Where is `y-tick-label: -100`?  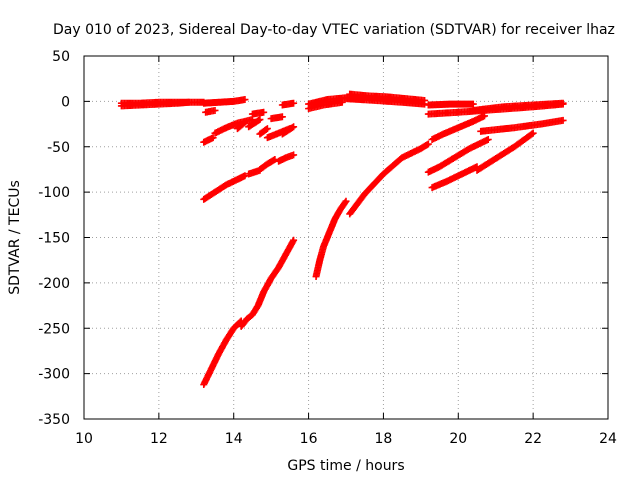
y-tick-label: -100 is located at coordinates (54, 193).